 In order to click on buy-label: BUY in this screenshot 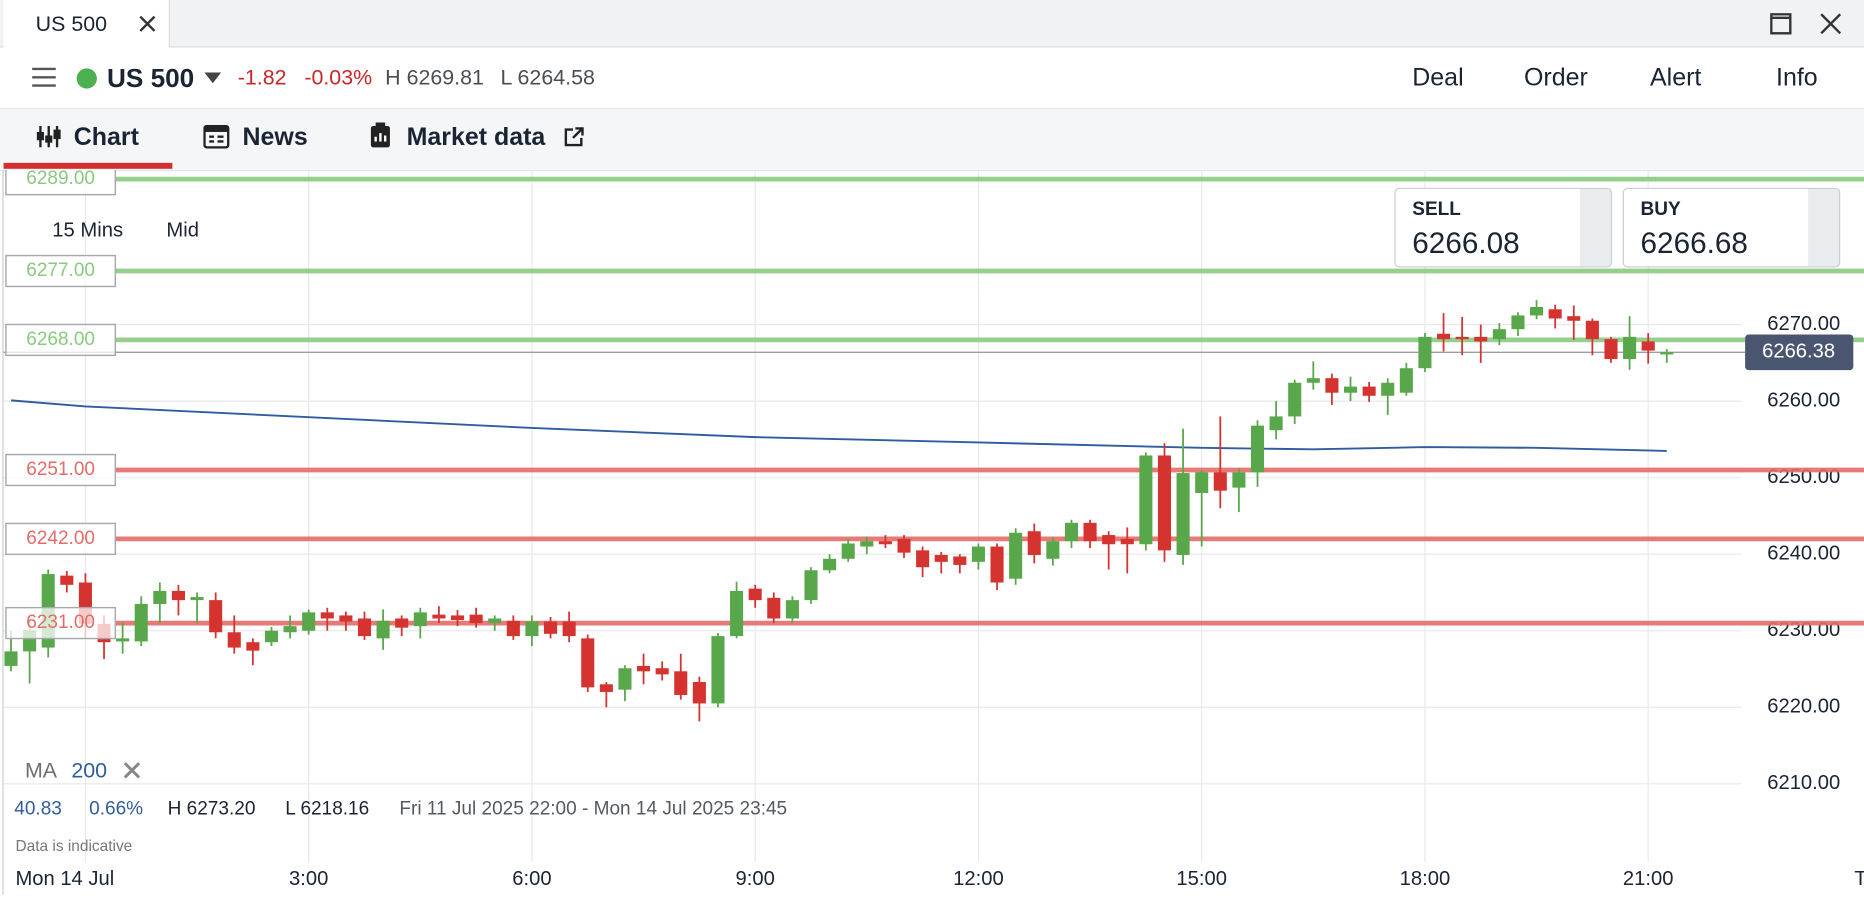, I will do `click(1660, 209)`.